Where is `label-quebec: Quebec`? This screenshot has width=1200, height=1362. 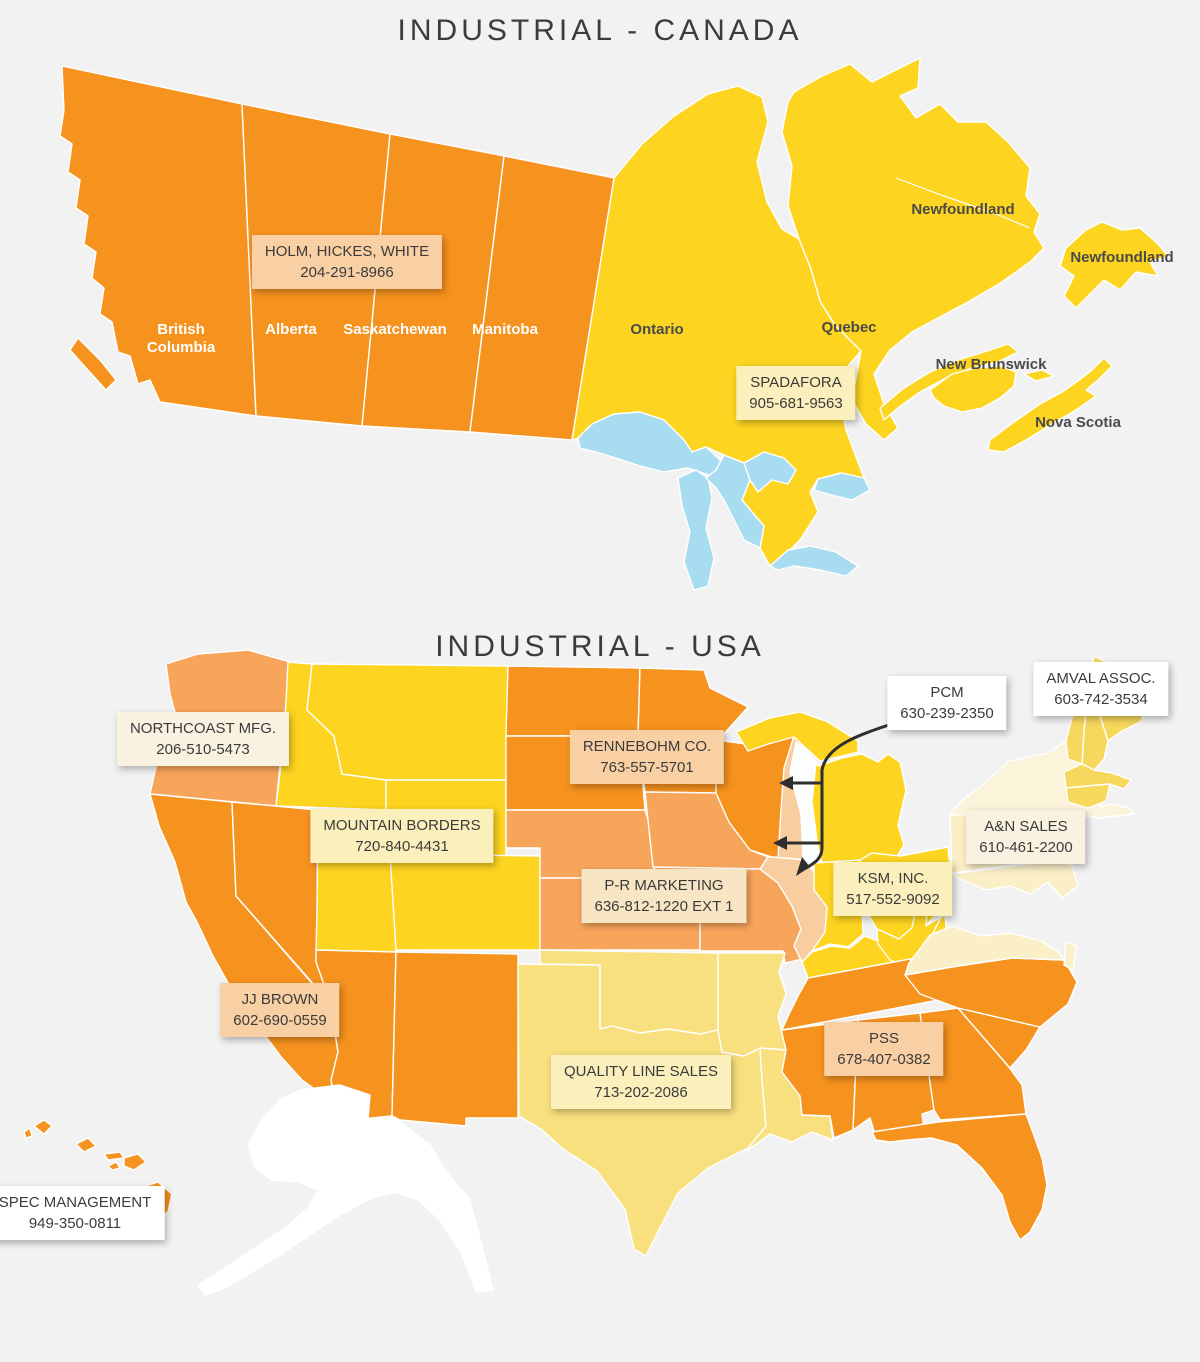
label-quebec: Quebec is located at coordinates (849, 327).